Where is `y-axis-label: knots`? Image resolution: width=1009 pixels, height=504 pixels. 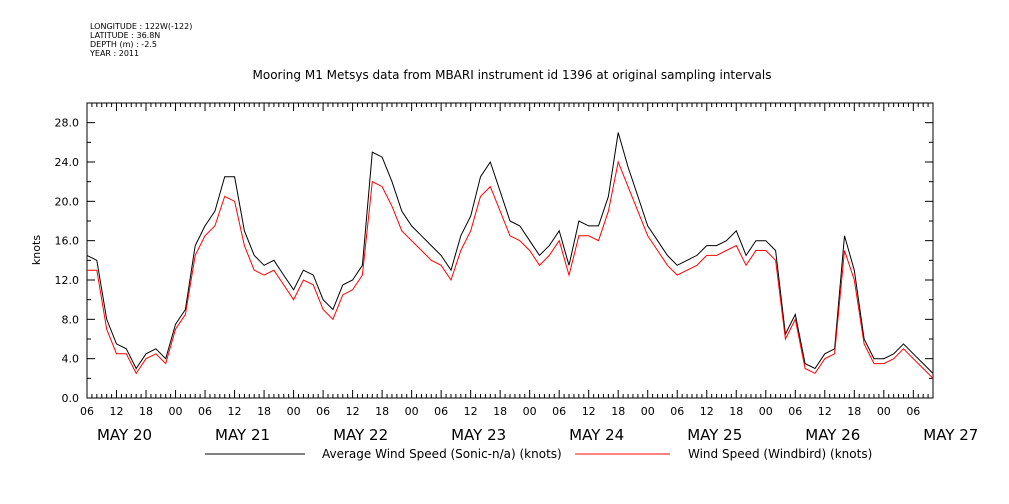 y-axis-label: knots is located at coordinates (36, 250).